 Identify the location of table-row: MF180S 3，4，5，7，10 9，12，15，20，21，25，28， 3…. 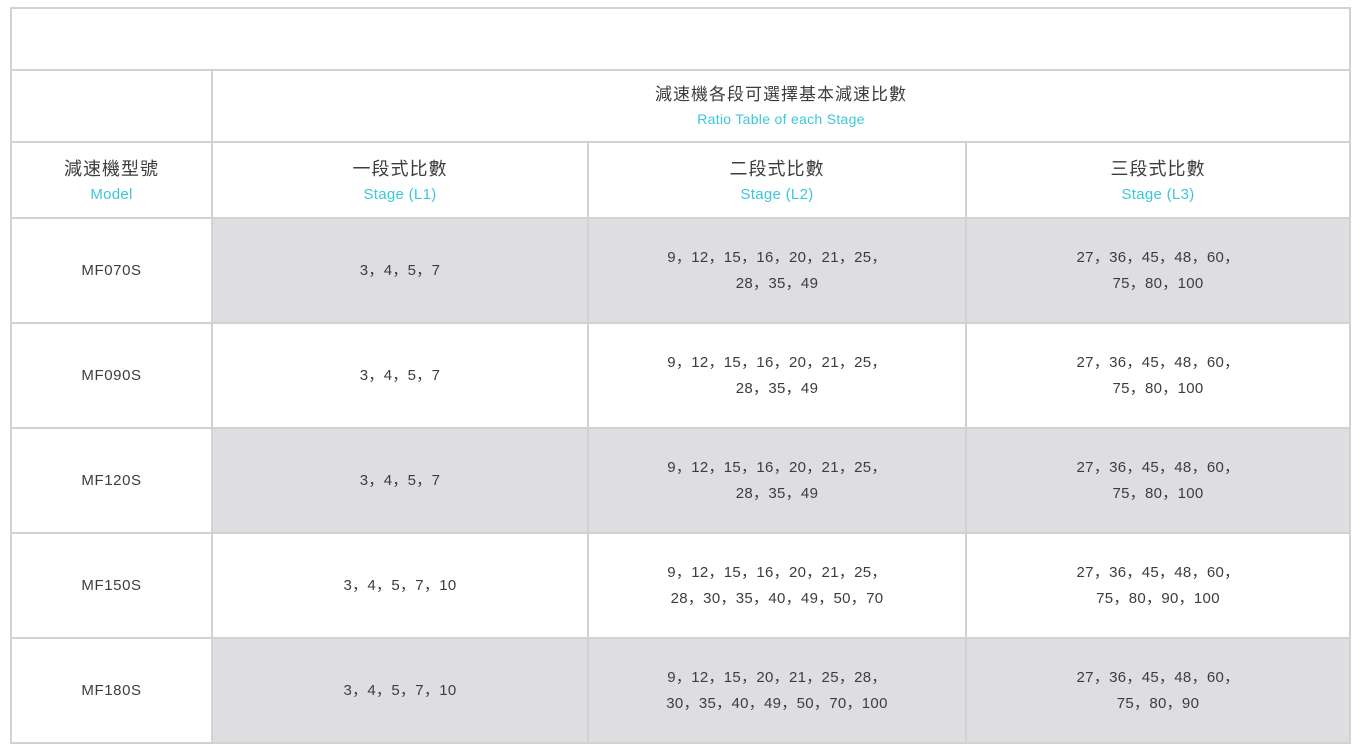
(680, 690).